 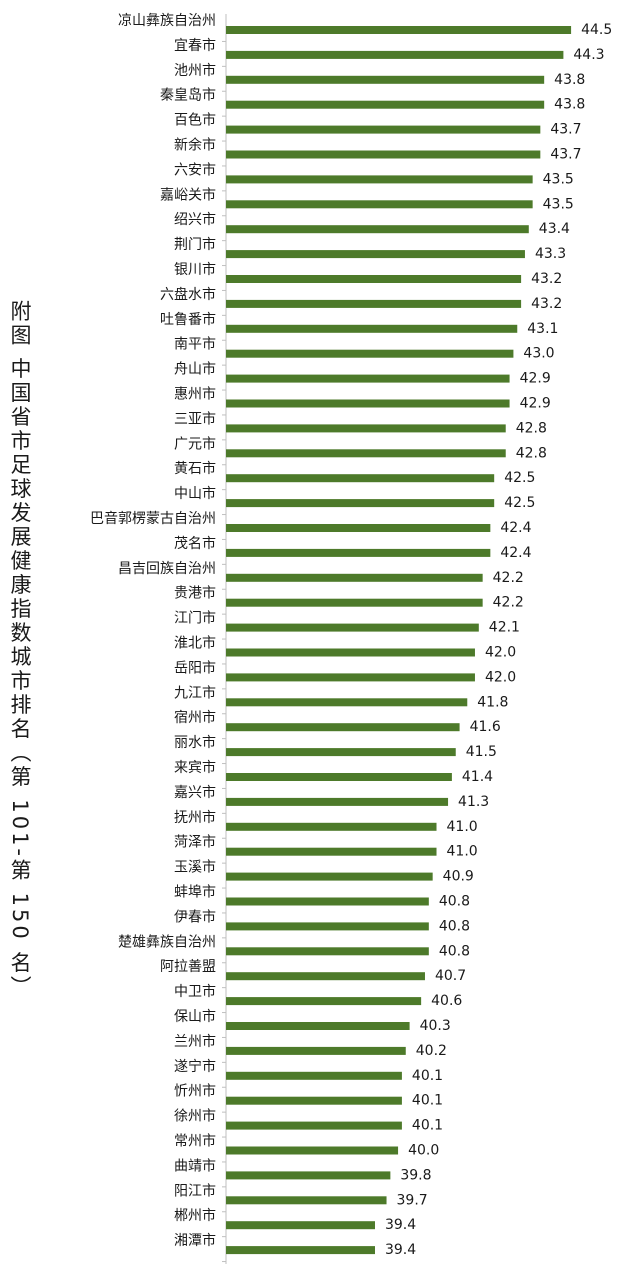 What do you see at coordinates (492, 702) in the screenshot?
I see `value-label: 41.8` at bounding box center [492, 702].